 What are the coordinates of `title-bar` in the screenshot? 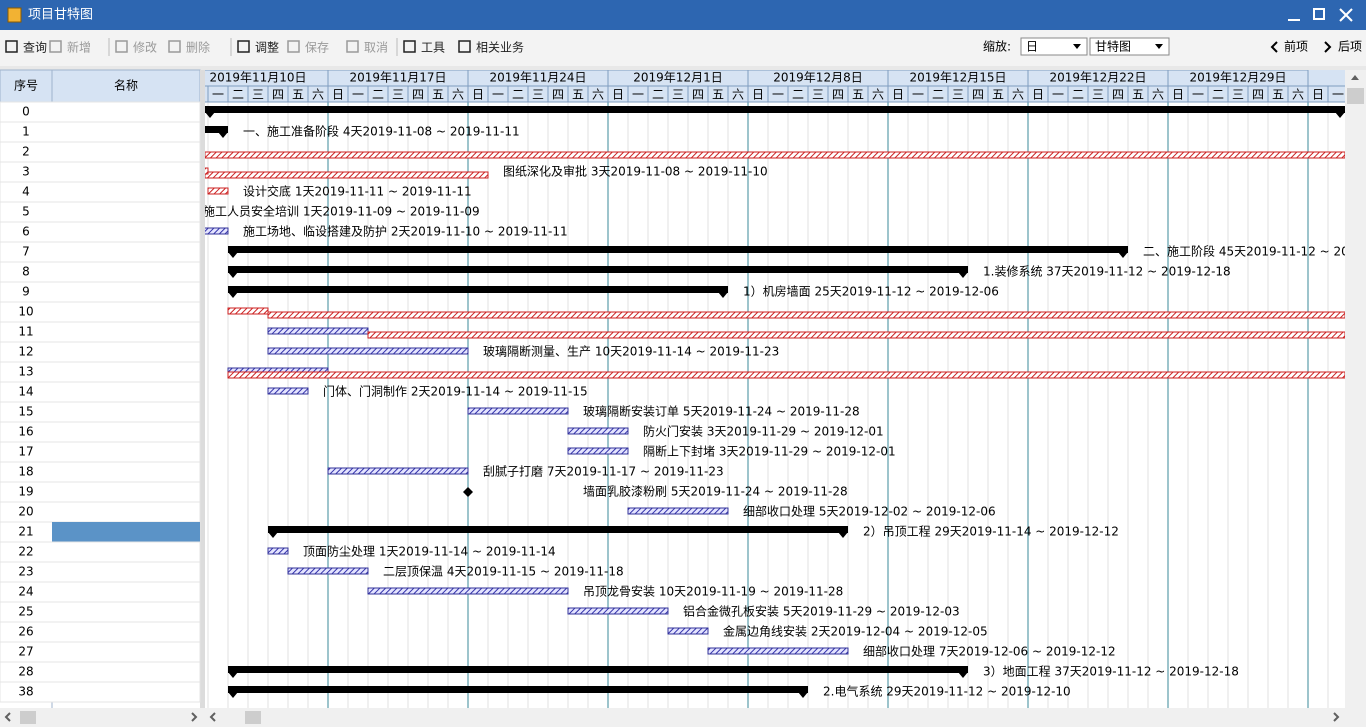 It's located at (683, 15).